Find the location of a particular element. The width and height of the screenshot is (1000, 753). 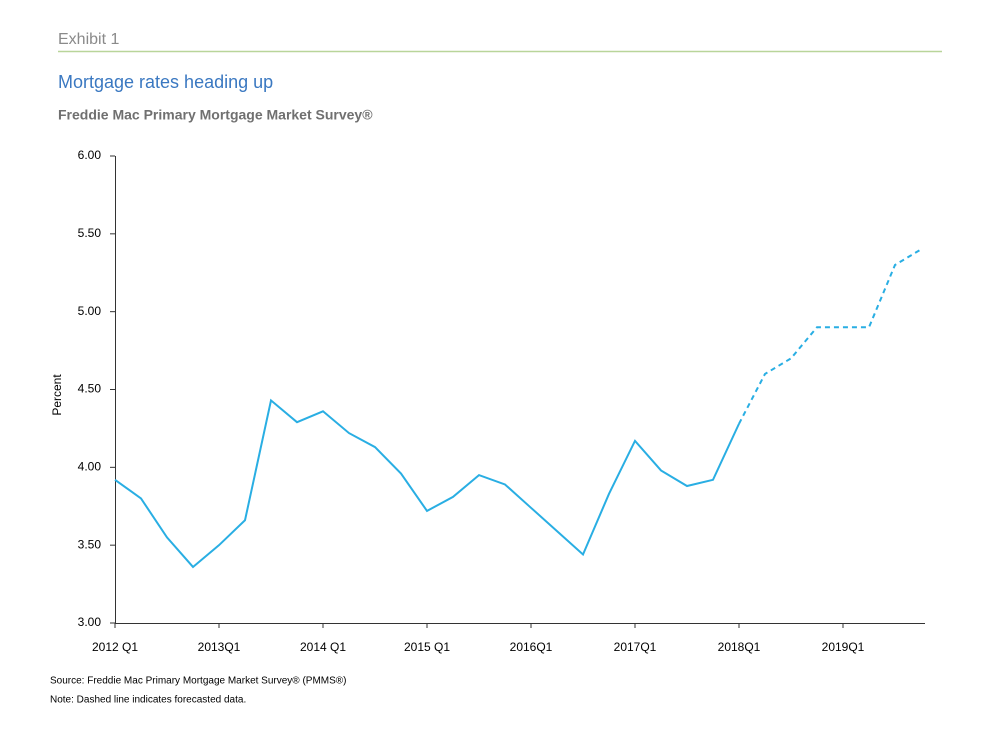

x-tick-label: 2018Q1 is located at coordinates (739, 647).